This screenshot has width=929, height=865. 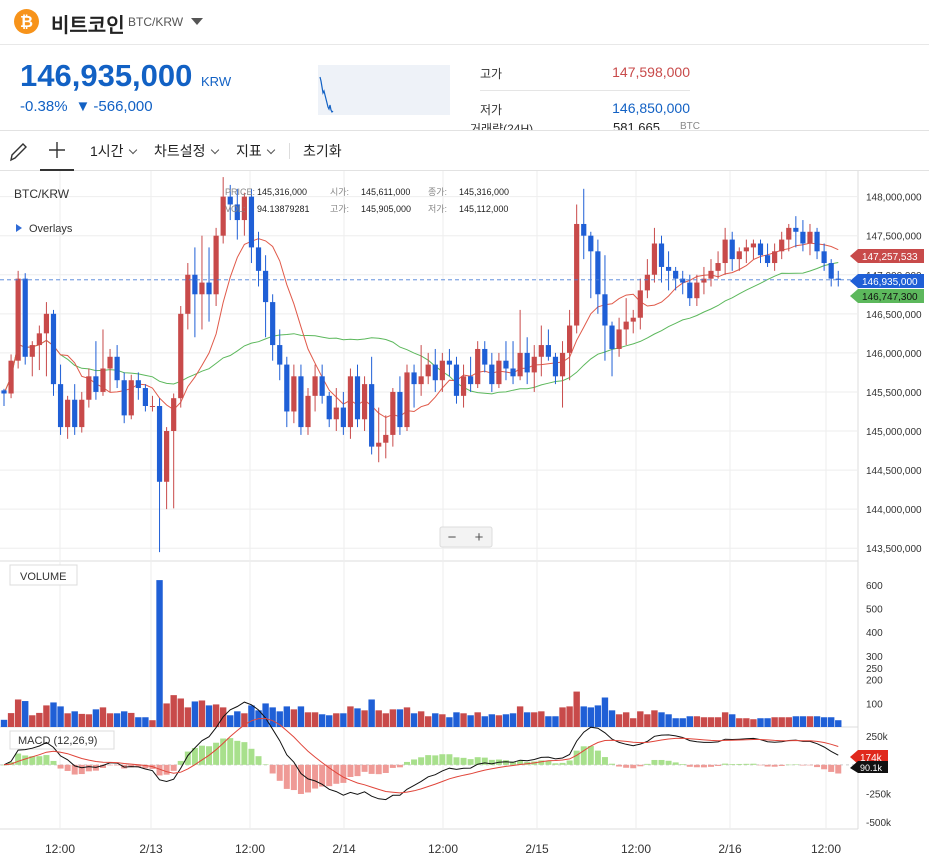 I want to click on pencil-icon, so click(x=19, y=151).